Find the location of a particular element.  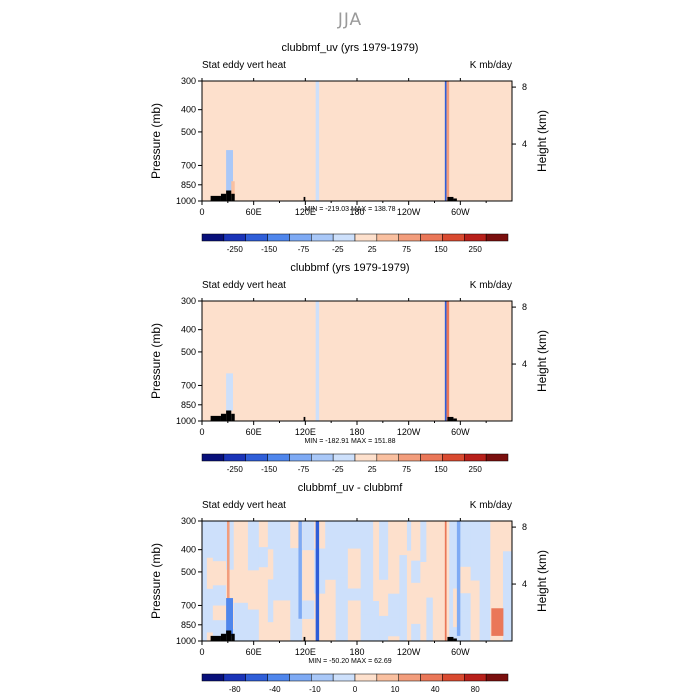

y-tick-label: 500 is located at coordinates (188, 572).